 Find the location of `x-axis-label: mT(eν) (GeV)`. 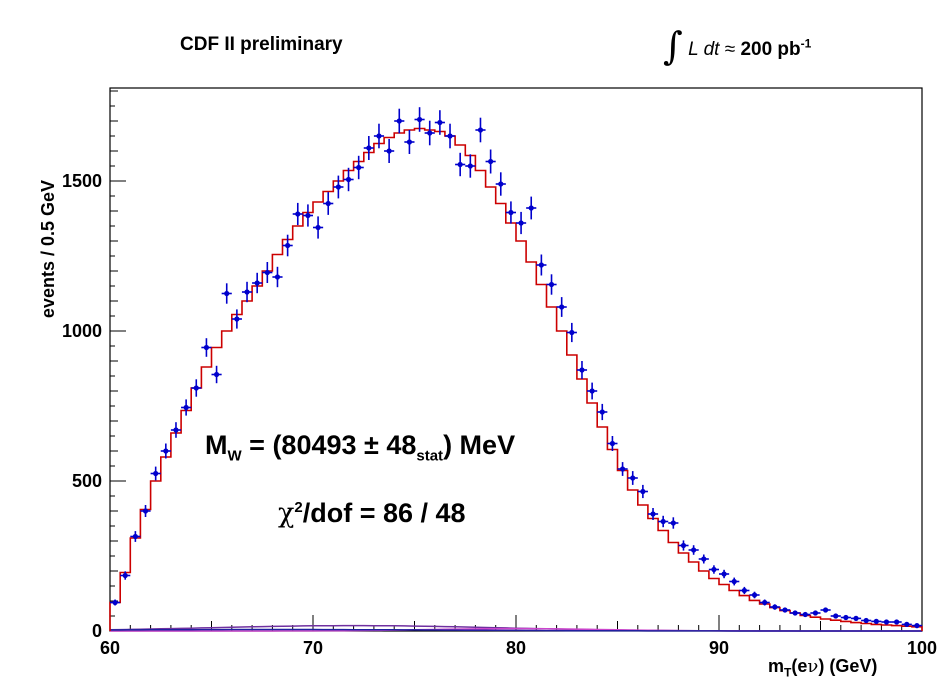

x-axis-label: mT(eν) (GeV) is located at coordinates (822, 668).